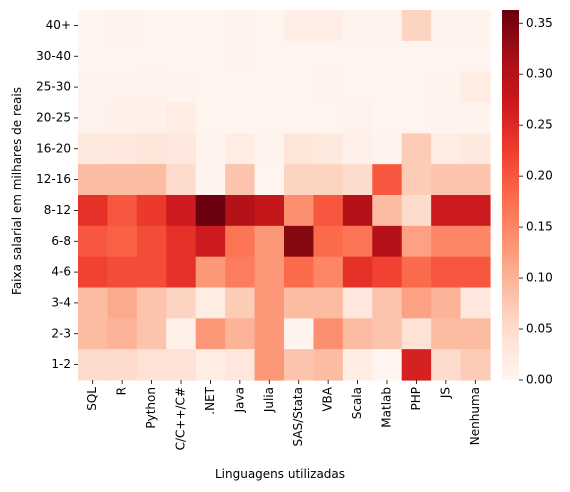 Image resolution: width=570 pixels, height=492 pixels. What do you see at coordinates (61, 364) in the screenshot?
I see `y-tick-label: 1-2` at bounding box center [61, 364].